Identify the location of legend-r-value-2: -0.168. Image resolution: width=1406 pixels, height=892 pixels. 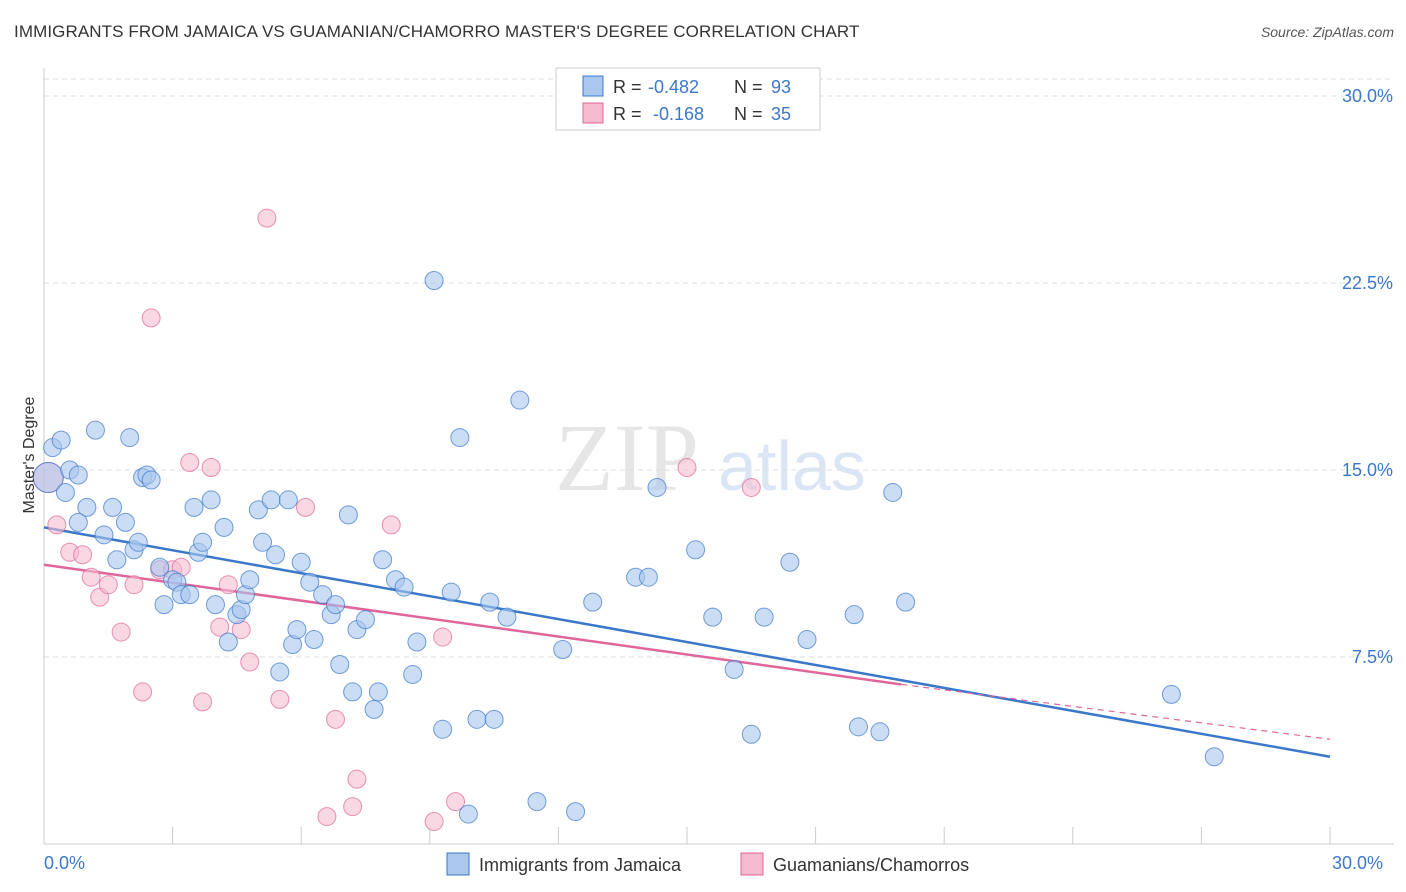
(678, 114).